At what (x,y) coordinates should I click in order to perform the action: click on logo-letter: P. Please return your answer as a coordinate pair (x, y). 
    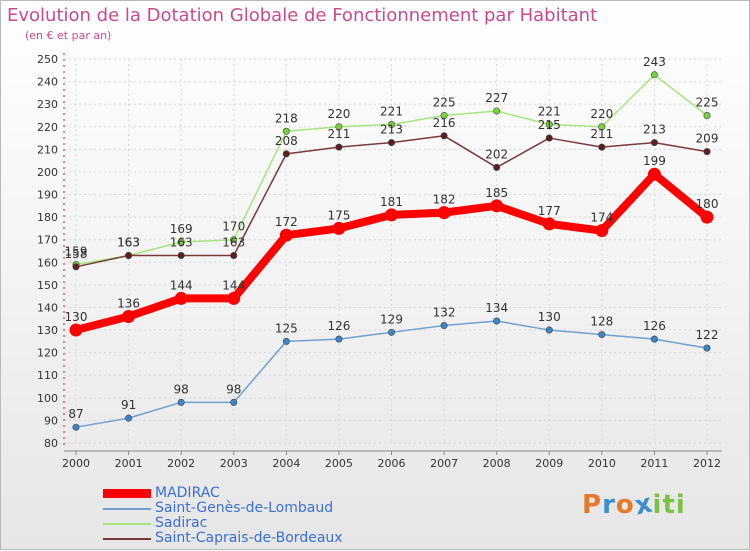
    Looking at the image, I should click on (592, 505).